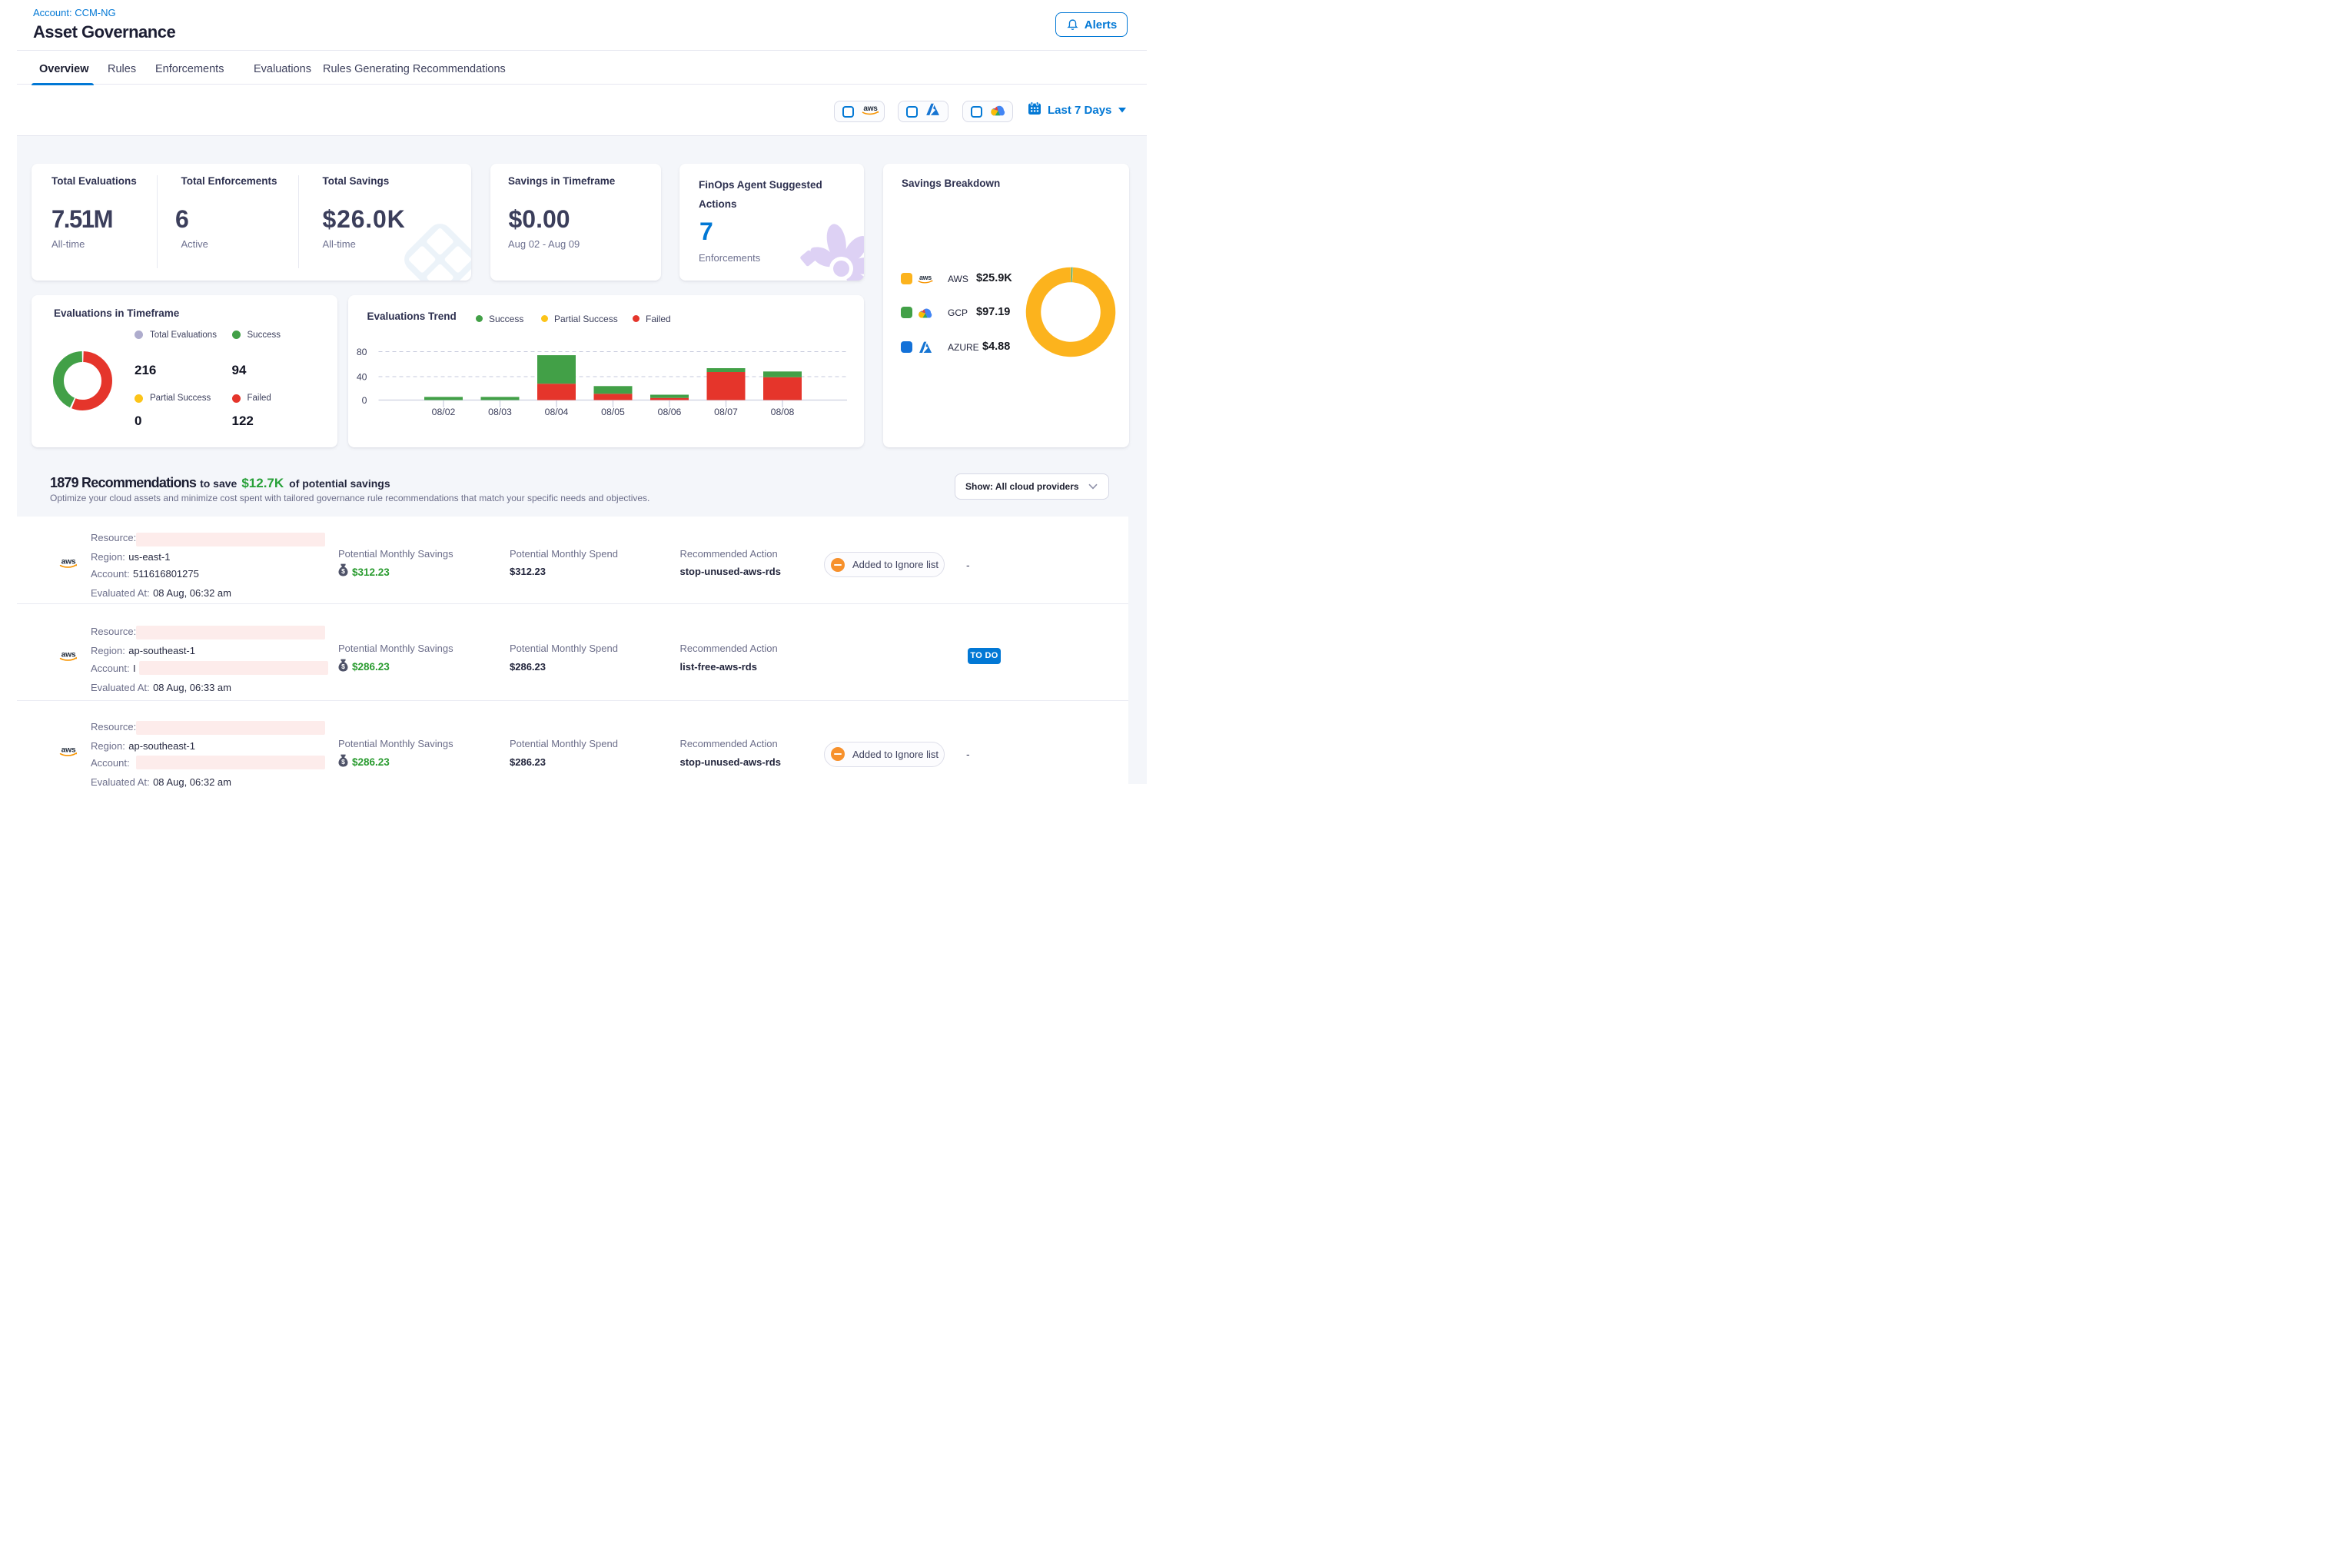 Image resolution: width=2352 pixels, height=1568 pixels. What do you see at coordinates (444, 412) in the screenshot?
I see `svg-text: 08/02` at bounding box center [444, 412].